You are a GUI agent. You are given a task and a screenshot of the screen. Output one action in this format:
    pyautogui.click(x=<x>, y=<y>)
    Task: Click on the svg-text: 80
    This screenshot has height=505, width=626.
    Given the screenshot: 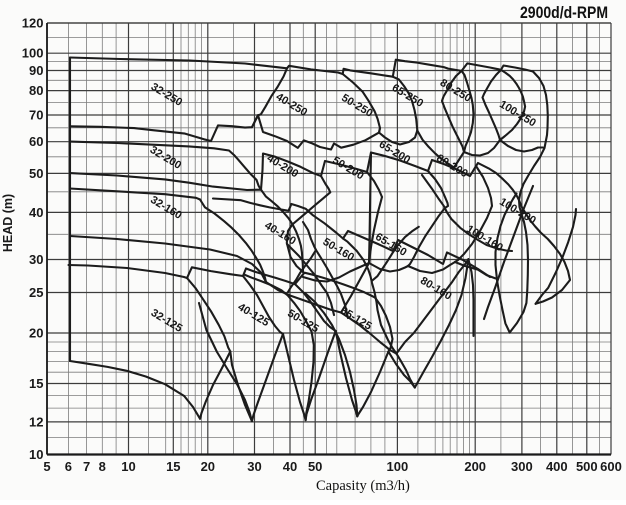 What is the action you would take?
    pyautogui.click(x=36, y=90)
    